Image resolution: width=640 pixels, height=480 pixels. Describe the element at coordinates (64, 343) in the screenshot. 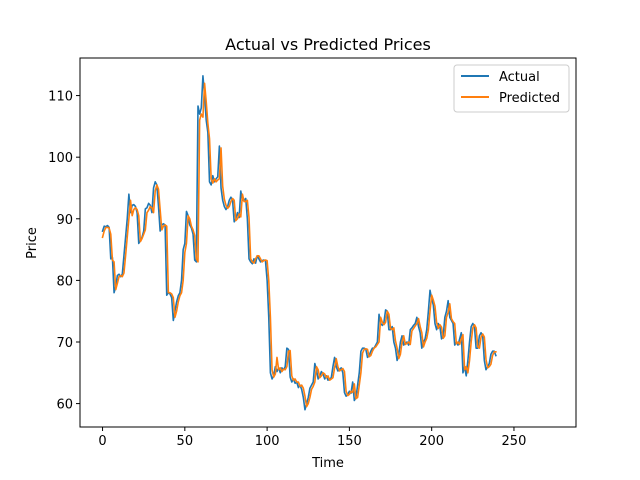

I see `y-tick-label: 70` at that location.